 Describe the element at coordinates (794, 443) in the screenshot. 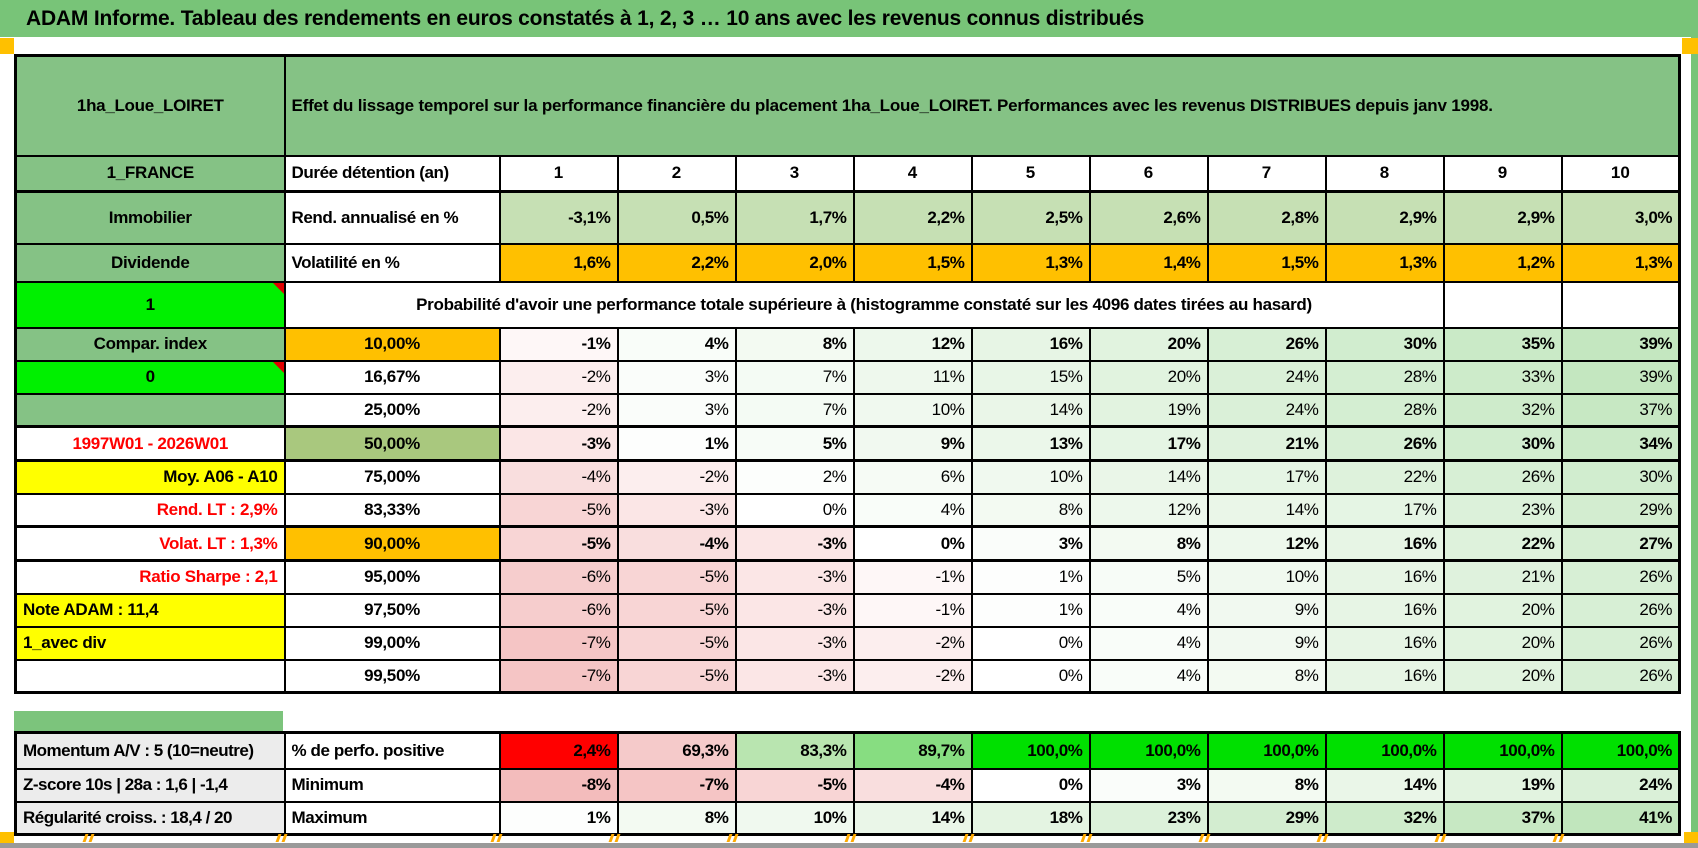

I see `probability-value-cell: 5%` at that location.